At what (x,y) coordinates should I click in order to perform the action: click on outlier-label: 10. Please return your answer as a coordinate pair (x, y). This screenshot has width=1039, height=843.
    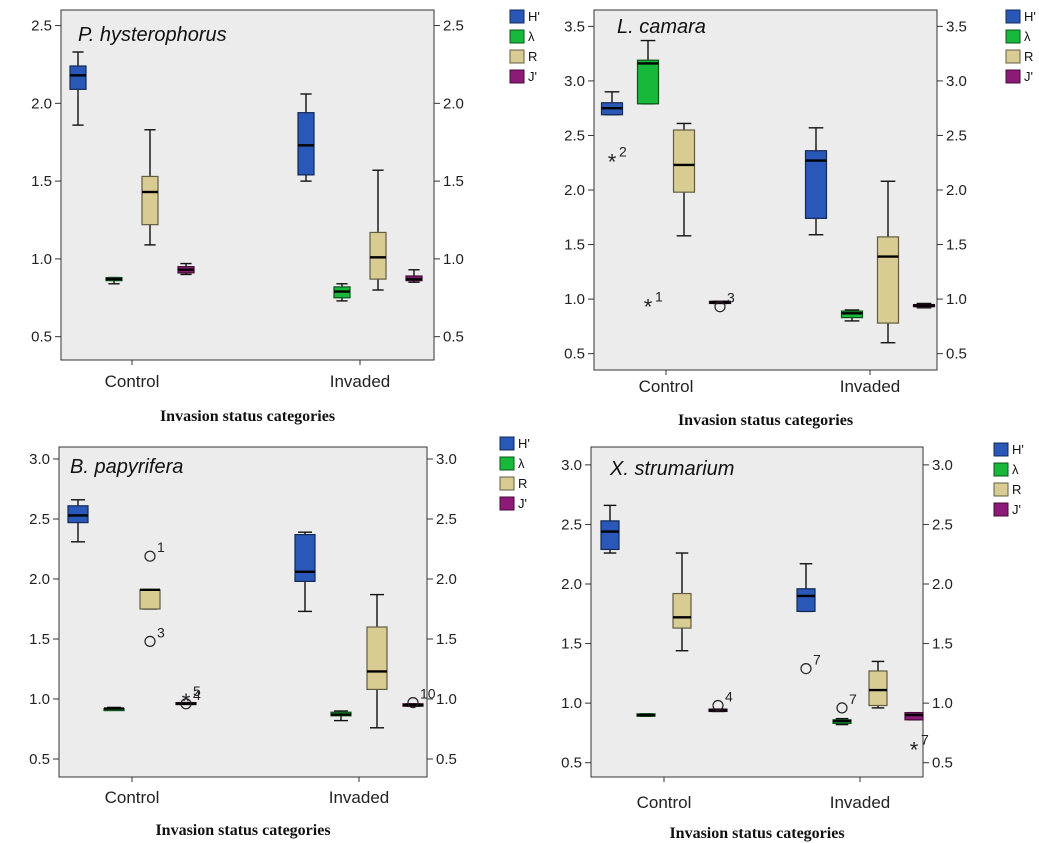
    Looking at the image, I should click on (428, 694).